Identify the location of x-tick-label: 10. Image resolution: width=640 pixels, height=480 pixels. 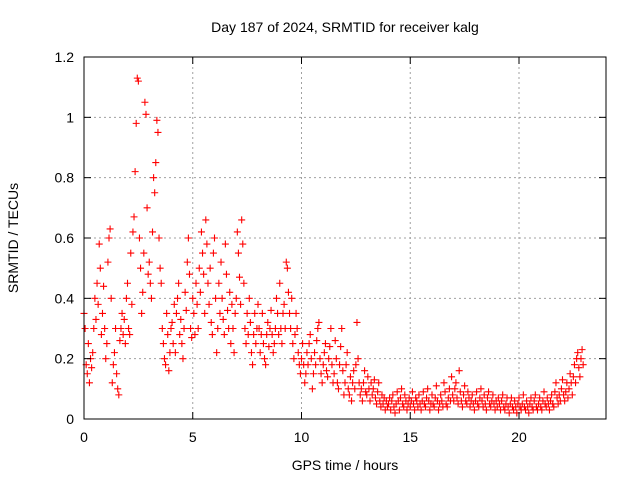
(302, 437).